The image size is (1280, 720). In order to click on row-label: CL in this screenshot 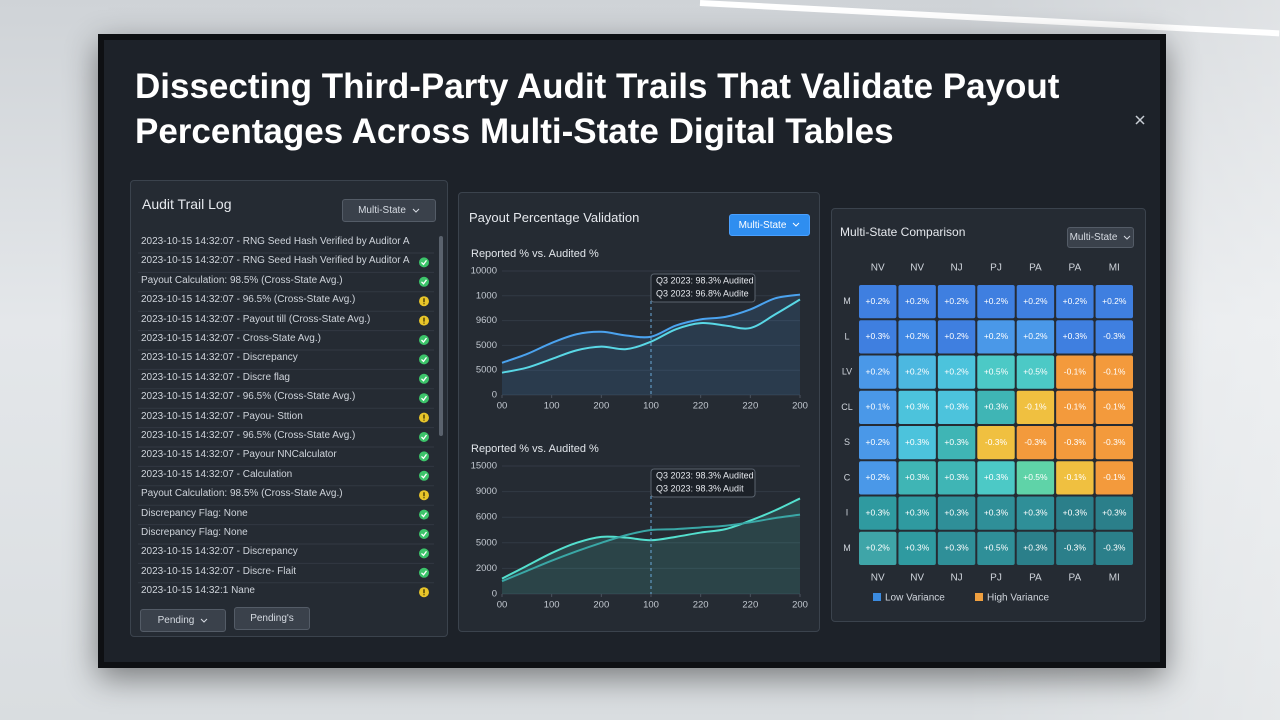, I will do `click(847, 407)`.